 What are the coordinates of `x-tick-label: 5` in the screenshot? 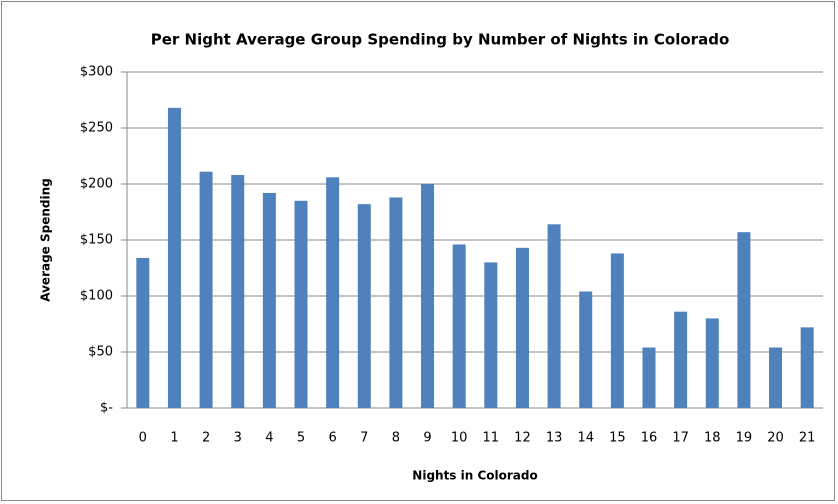 It's located at (301, 438).